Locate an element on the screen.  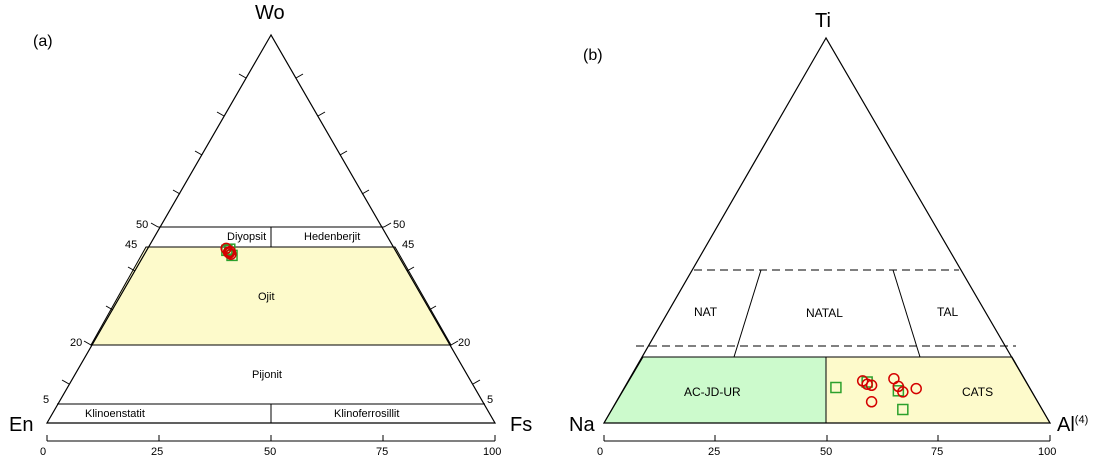
tick-right-50: 50 is located at coordinates (399, 225).